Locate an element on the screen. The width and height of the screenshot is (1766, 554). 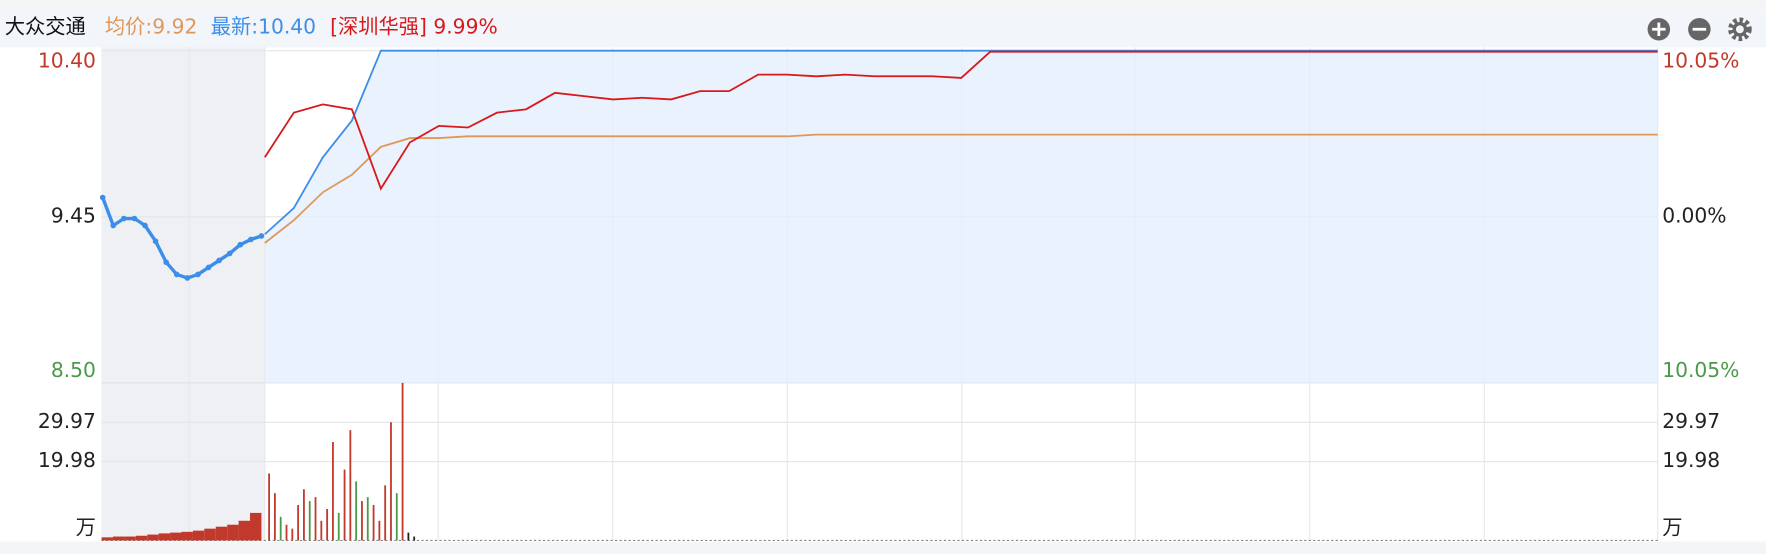
y-tick-label: 8.50 is located at coordinates (73, 370).